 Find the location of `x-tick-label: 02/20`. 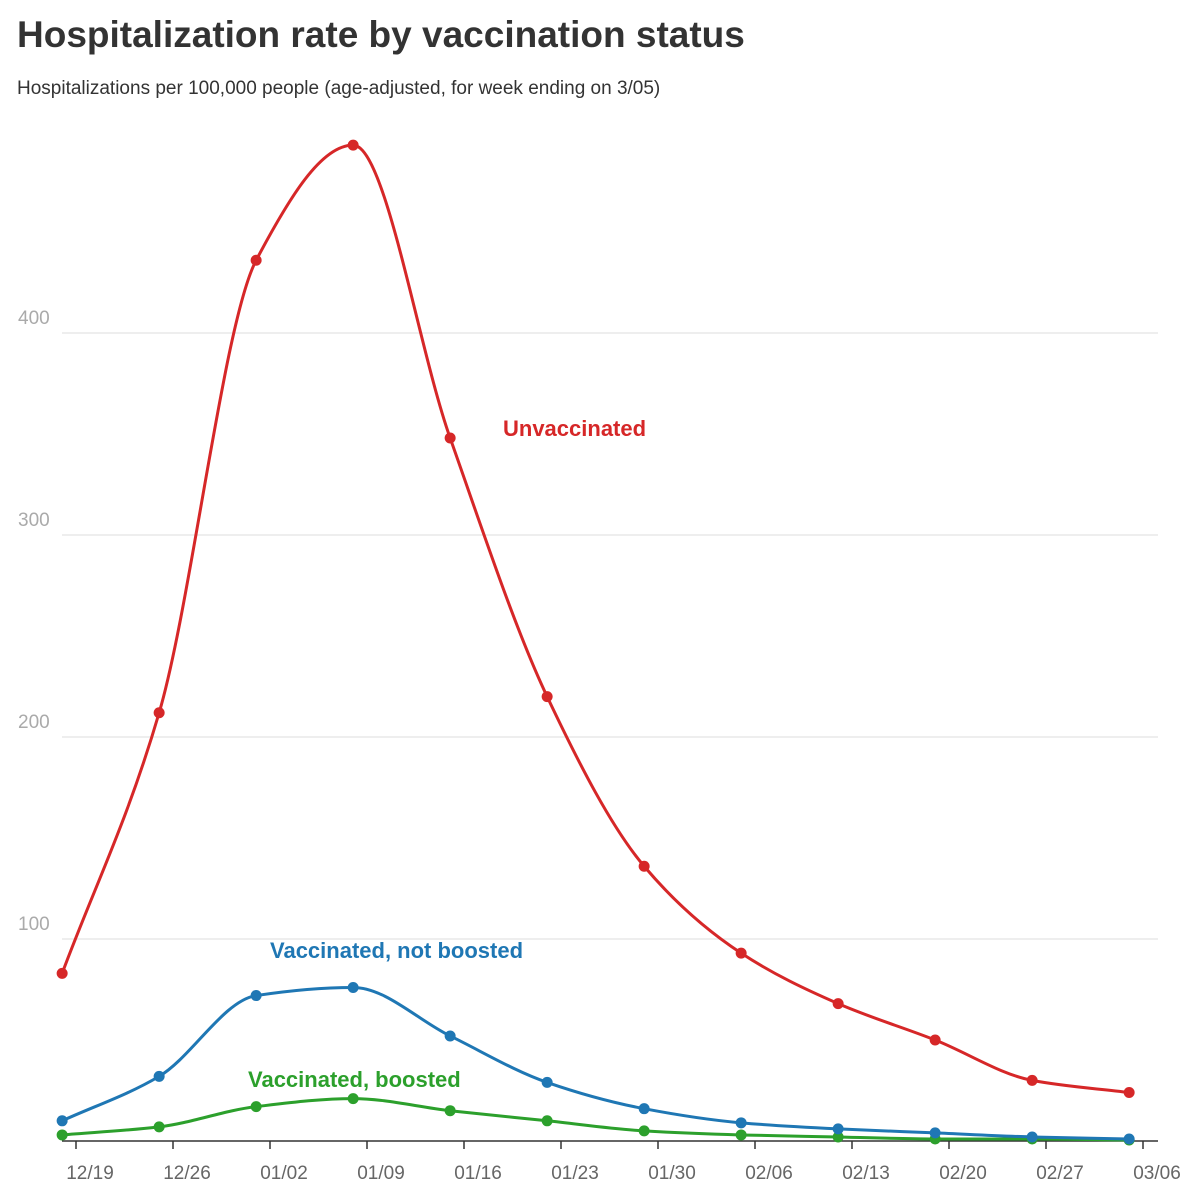

x-tick-label: 02/20 is located at coordinates (963, 1173).